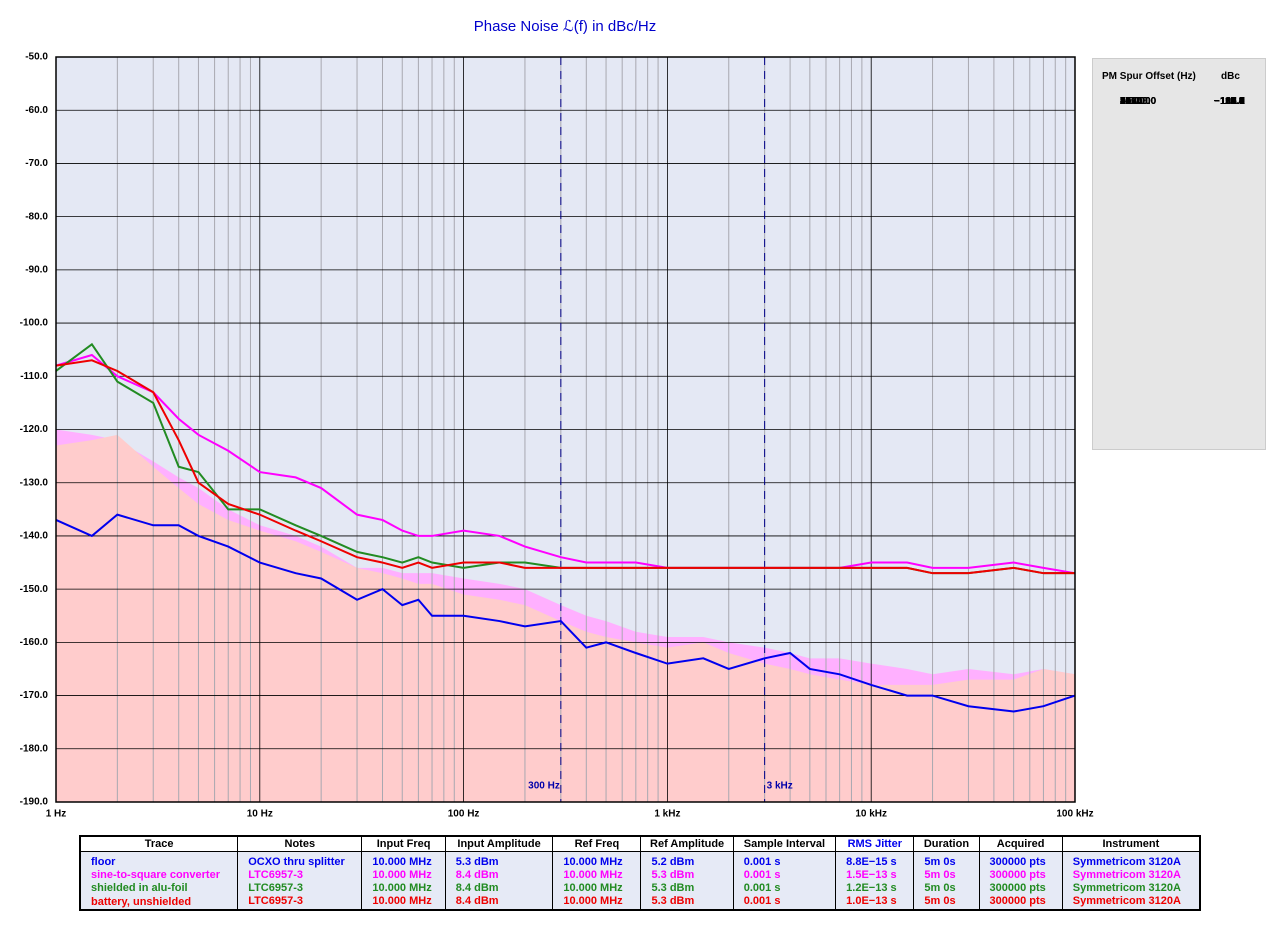 Image resolution: width=1280 pixels, height=942 pixels. What do you see at coordinates (260, 814) in the screenshot?
I see `x-tick-label: 10 Hz` at bounding box center [260, 814].